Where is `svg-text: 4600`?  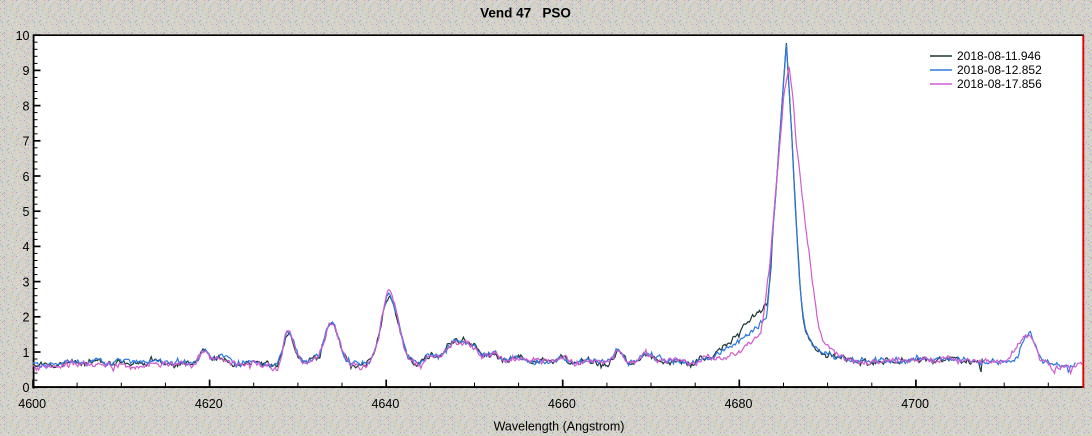 svg-text: 4600 is located at coordinates (32, 404).